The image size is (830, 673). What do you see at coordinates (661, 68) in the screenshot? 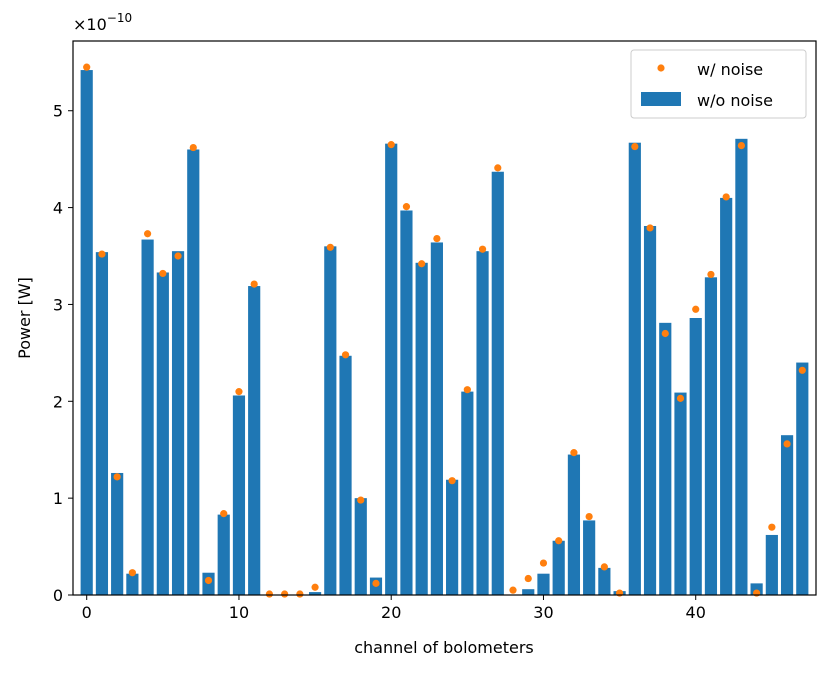
I see `legend-marker-w-noise` at bounding box center [661, 68].